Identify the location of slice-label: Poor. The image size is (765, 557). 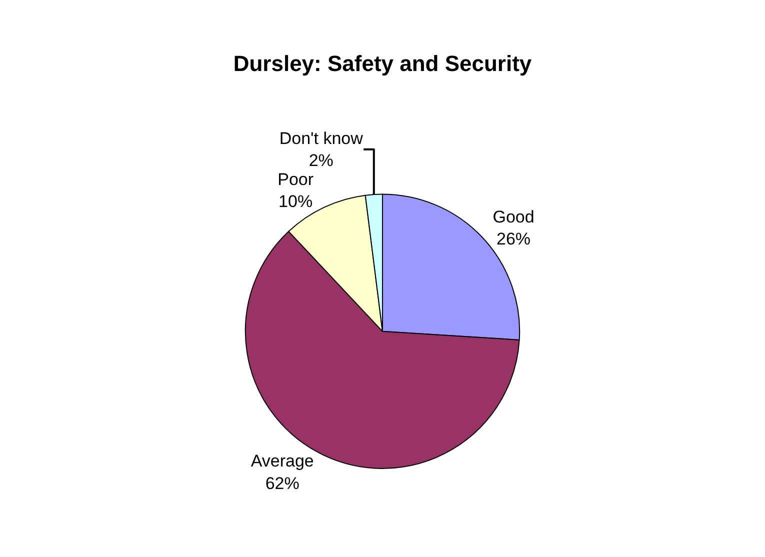
(296, 179).